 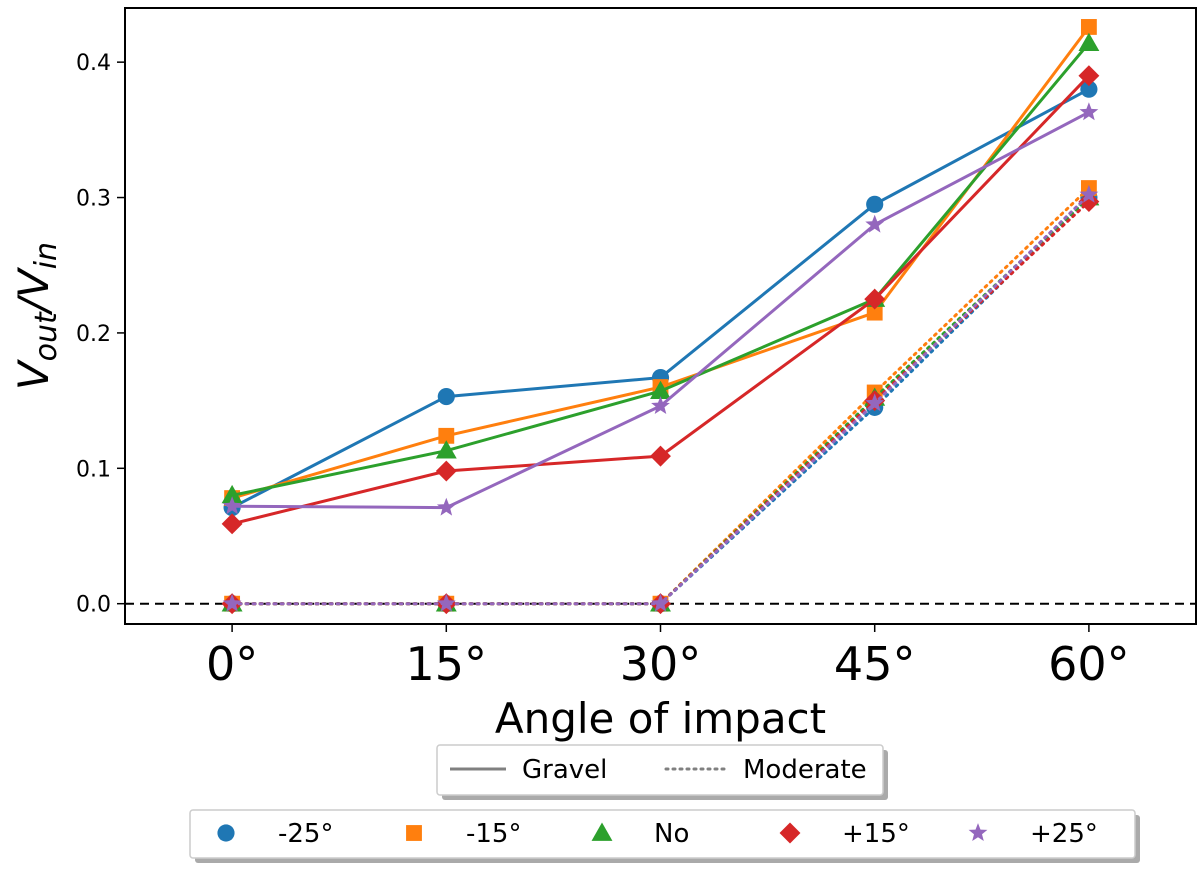 I want to click on y-tick-label: 0.4, so click(x=93, y=63).